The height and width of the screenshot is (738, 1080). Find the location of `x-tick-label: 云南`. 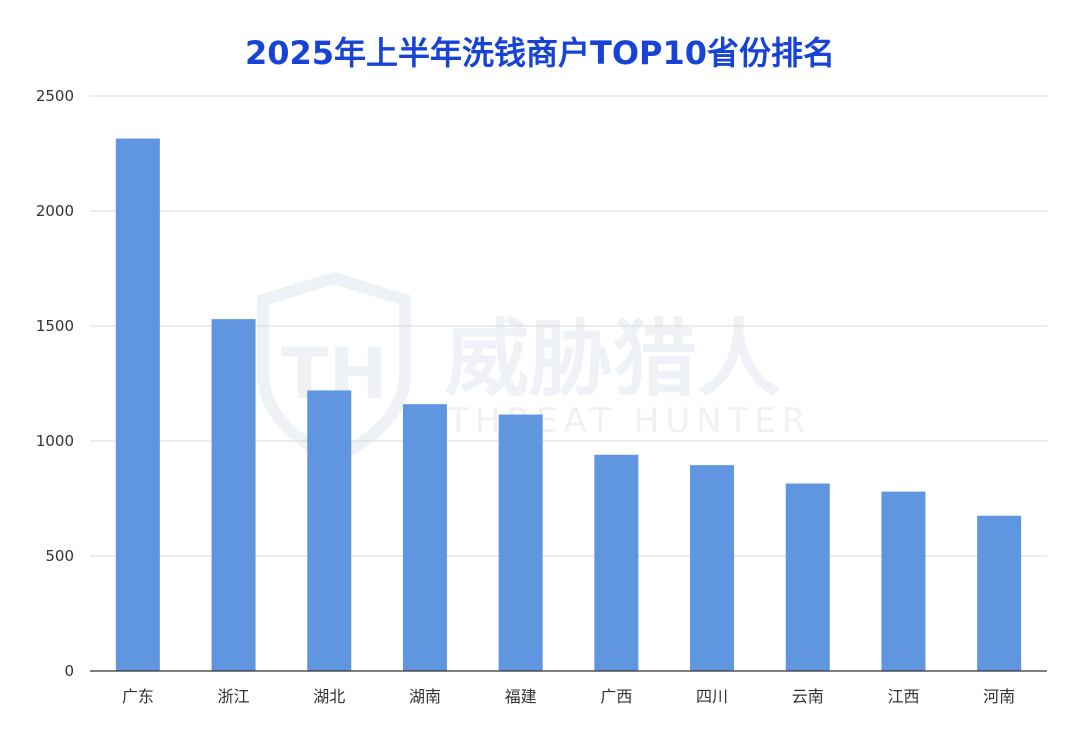

x-tick-label: 云南 is located at coordinates (808, 696).